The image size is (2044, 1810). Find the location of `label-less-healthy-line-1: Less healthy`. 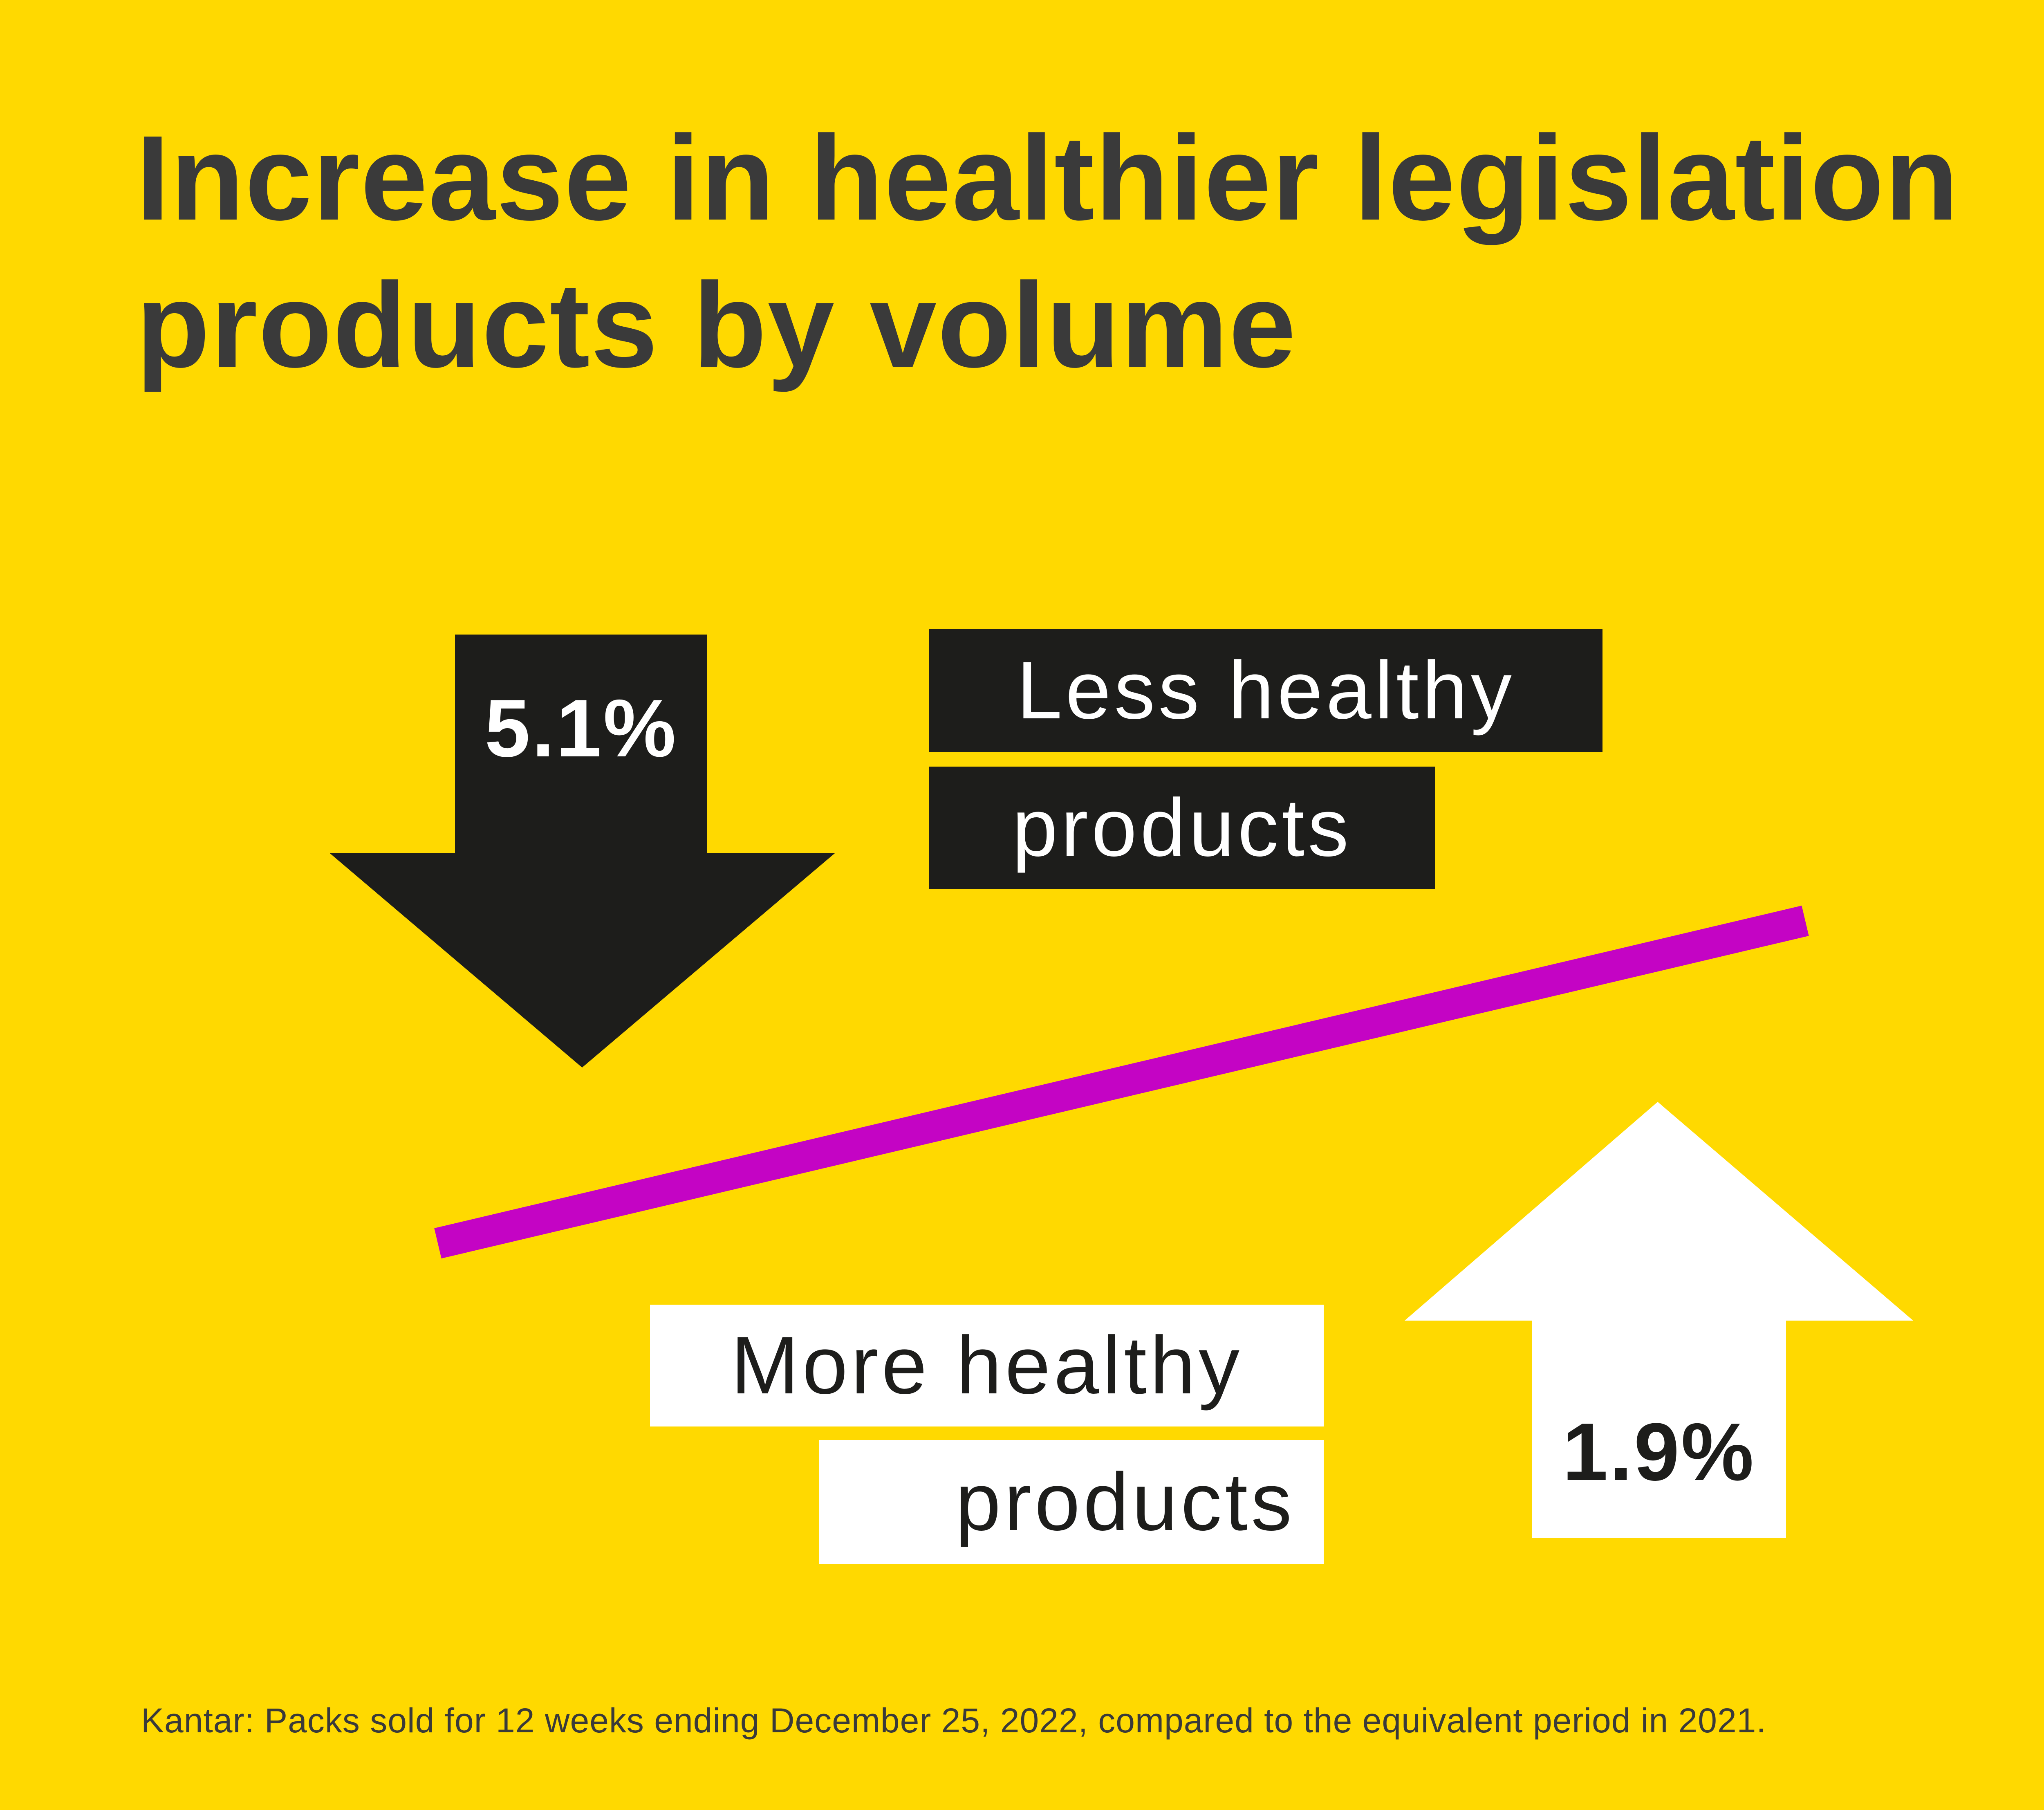

label-less-healthy-line-1: Less healthy is located at coordinates (1265, 690).